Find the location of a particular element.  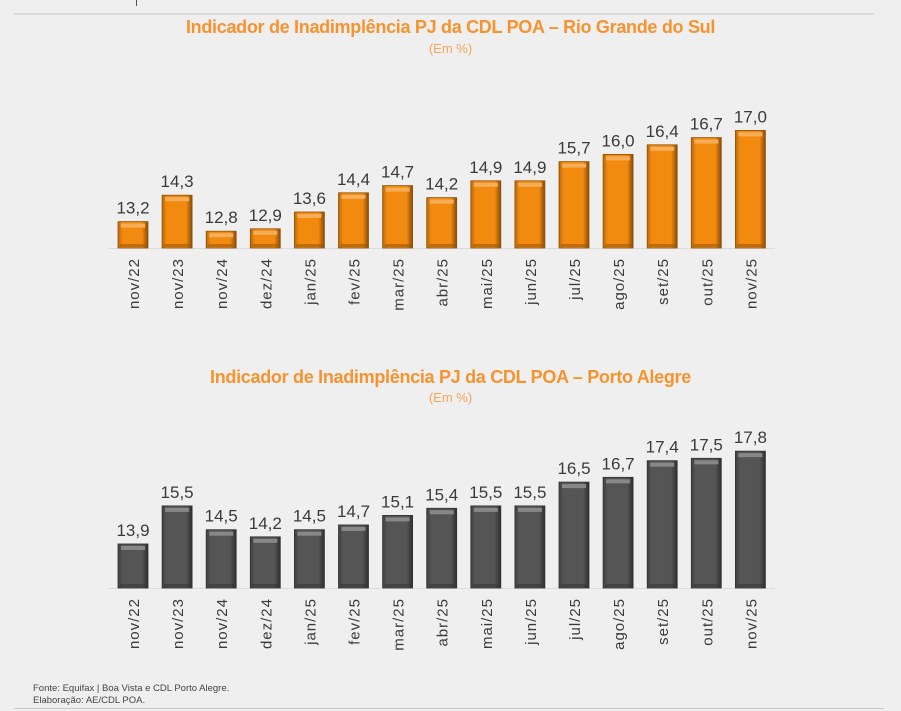

bar-jun/25 is located at coordinates (530, 214).